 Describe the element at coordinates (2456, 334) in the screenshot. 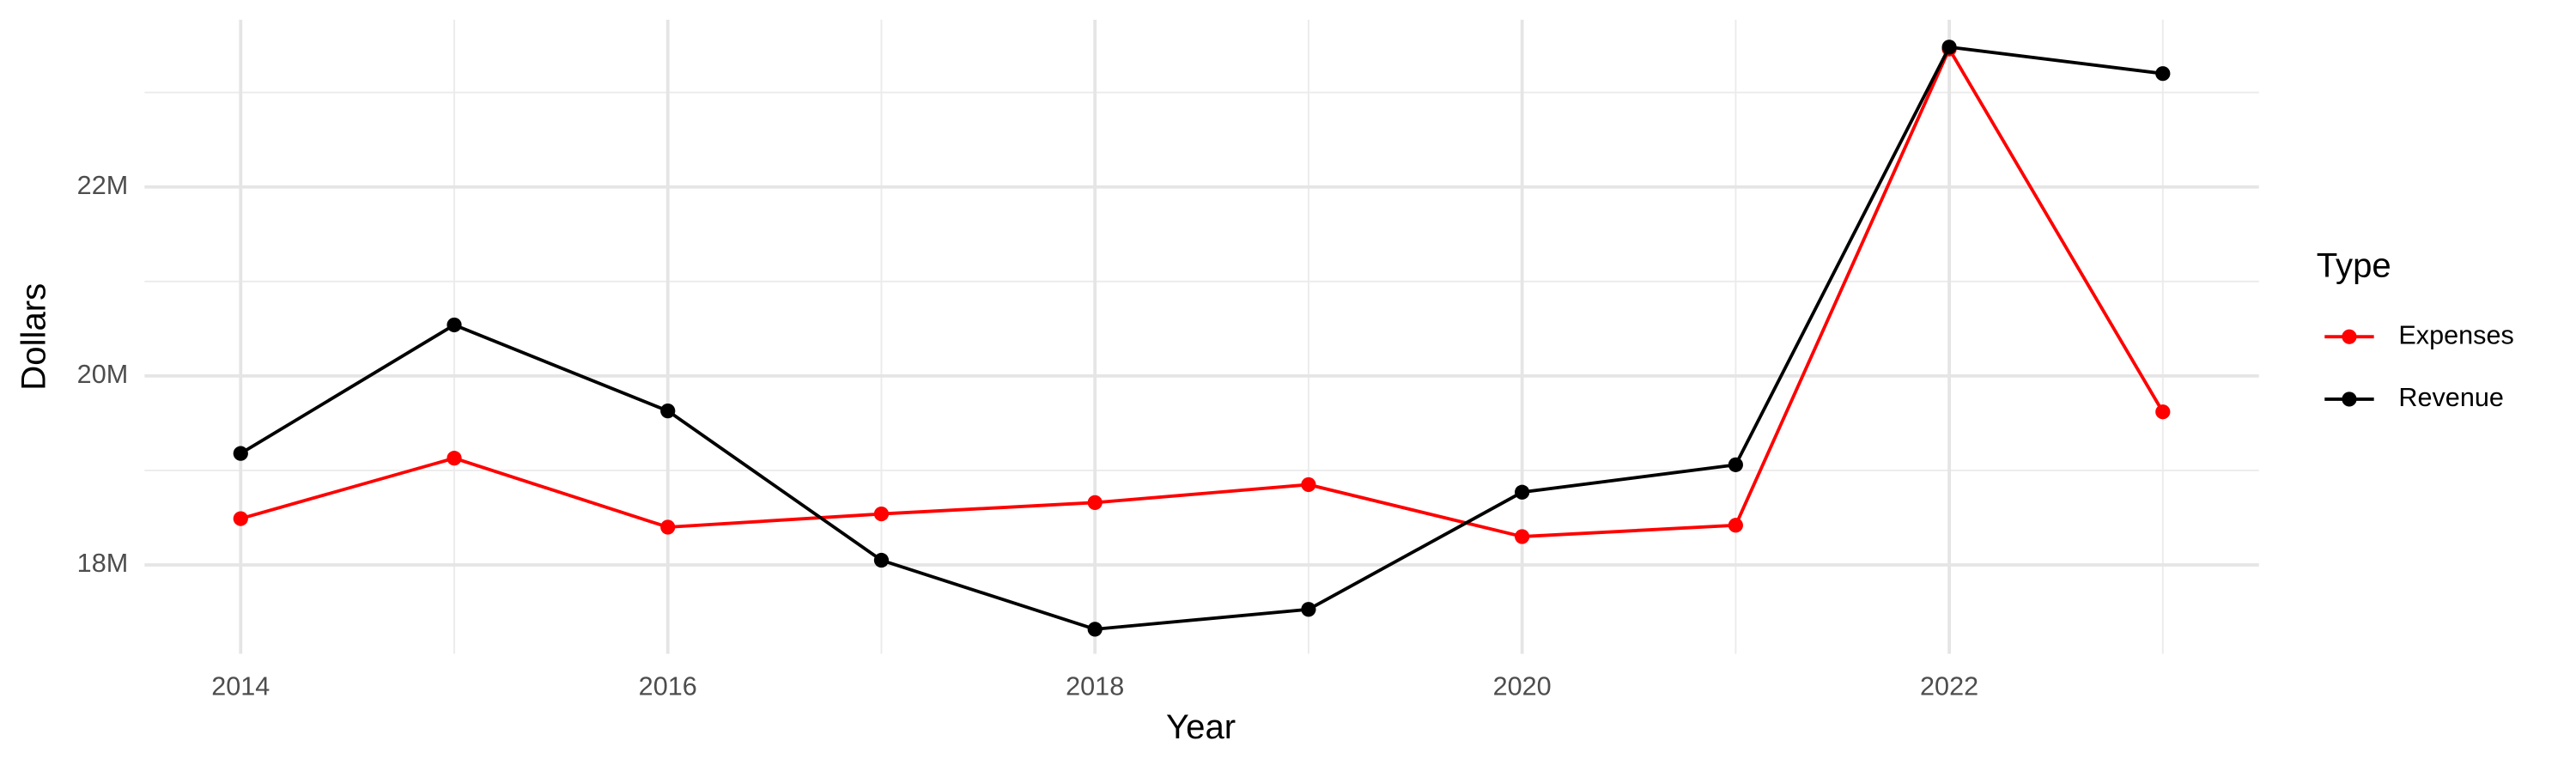

I see `legend-label: Expenses` at that location.